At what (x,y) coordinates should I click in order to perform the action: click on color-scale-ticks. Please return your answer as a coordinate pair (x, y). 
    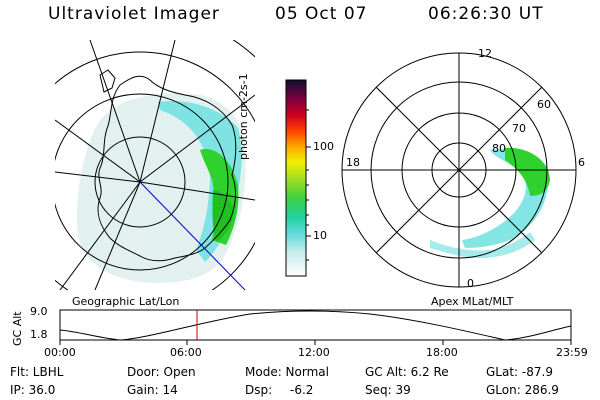
    Looking at the image, I should click on (308, 185).